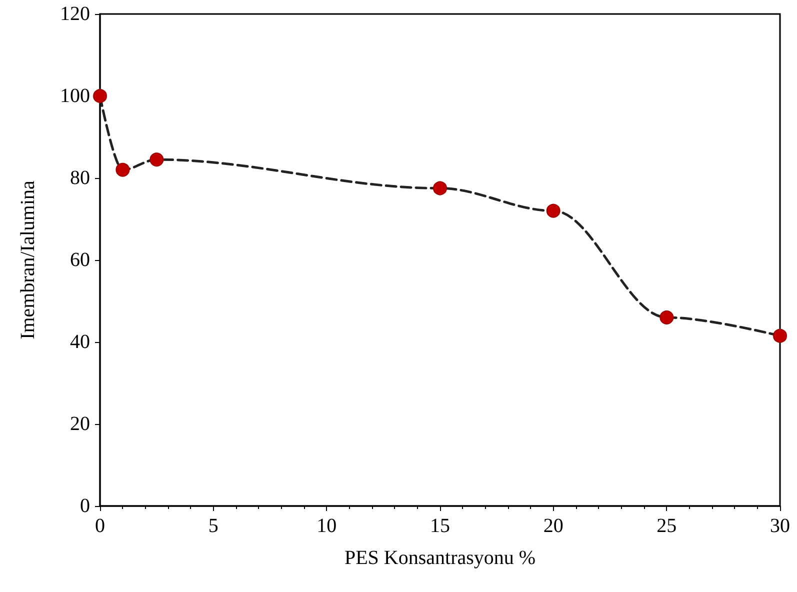 The width and height of the screenshot is (797, 592). What do you see at coordinates (666, 526) in the screenshot?
I see `x-tick-label: 25` at bounding box center [666, 526].